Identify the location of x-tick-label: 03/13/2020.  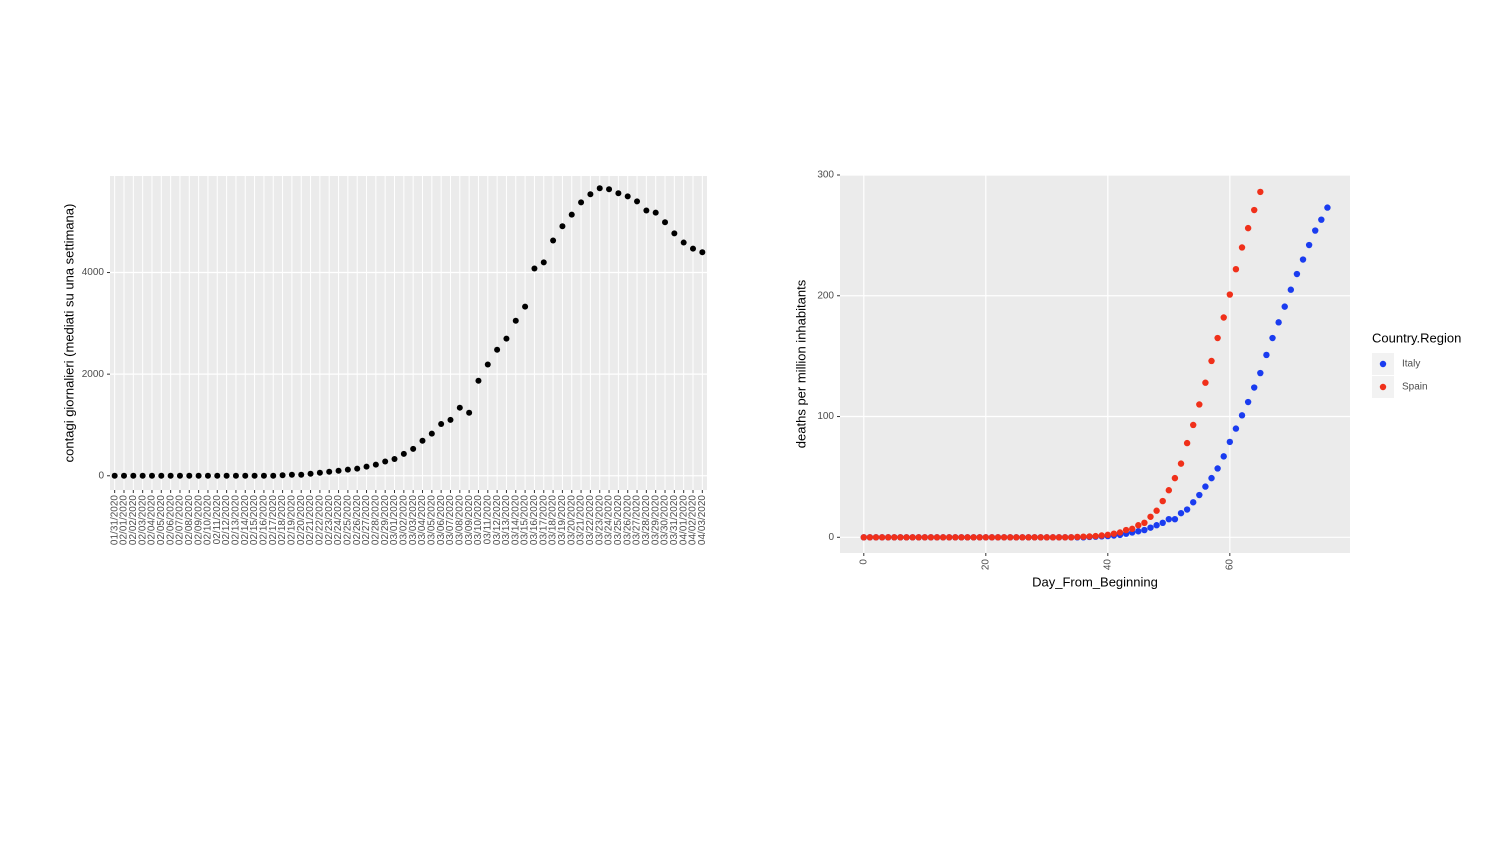
(506, 520).